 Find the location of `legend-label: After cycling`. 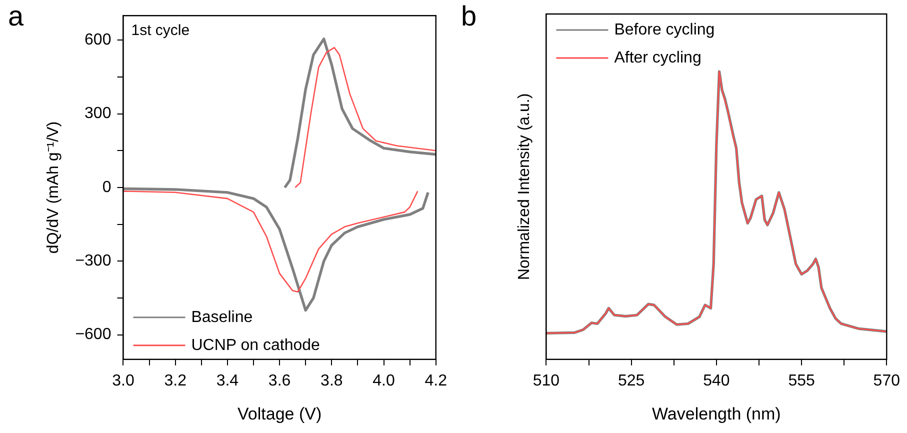

legend-label: After cycling is located at coordinates (658, 57).